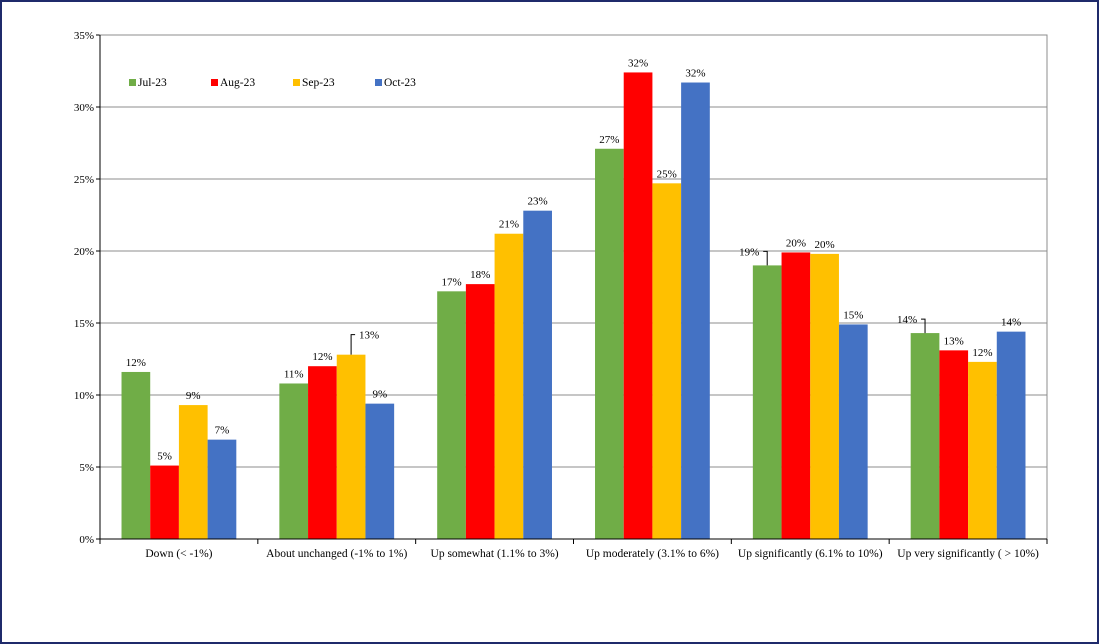  Describe the element at coordinates (810, 554) in the screenshot. I see `x-category-label: Up significantly (6.1% to 10%)` at that location.